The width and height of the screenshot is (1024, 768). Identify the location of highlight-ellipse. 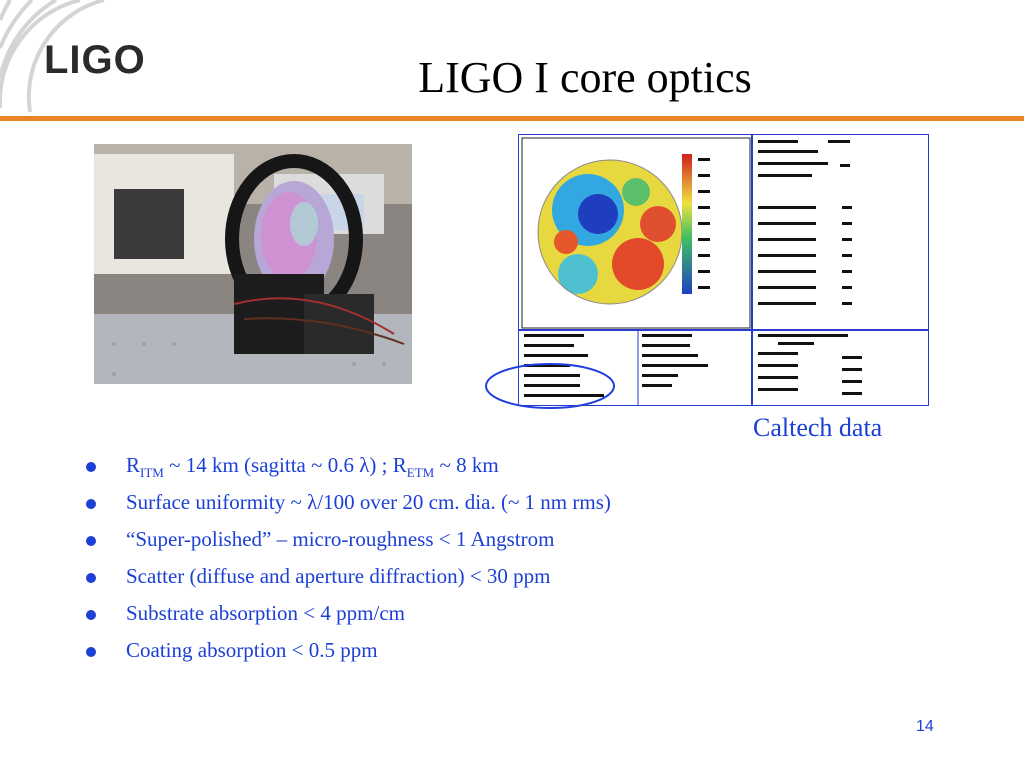
(550, 386).